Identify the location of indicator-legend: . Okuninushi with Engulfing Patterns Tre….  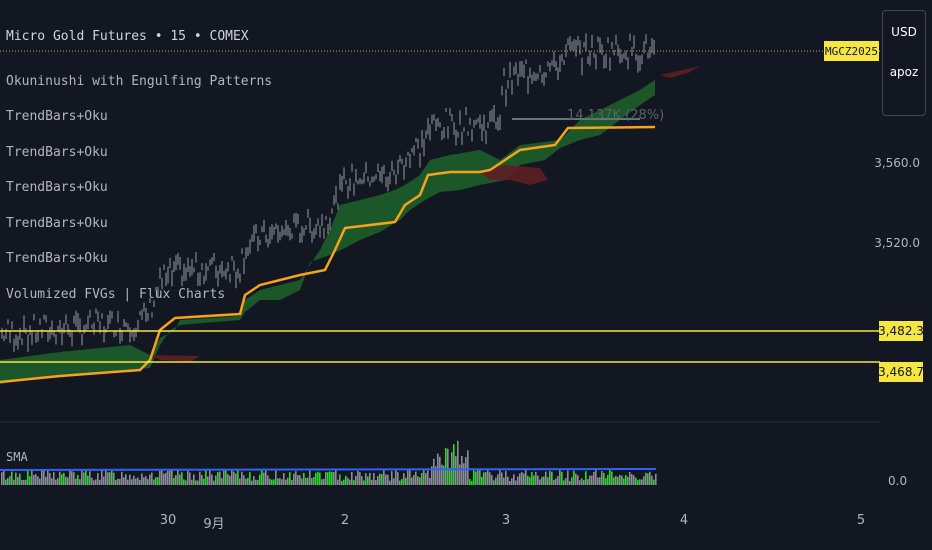
(139, 170).